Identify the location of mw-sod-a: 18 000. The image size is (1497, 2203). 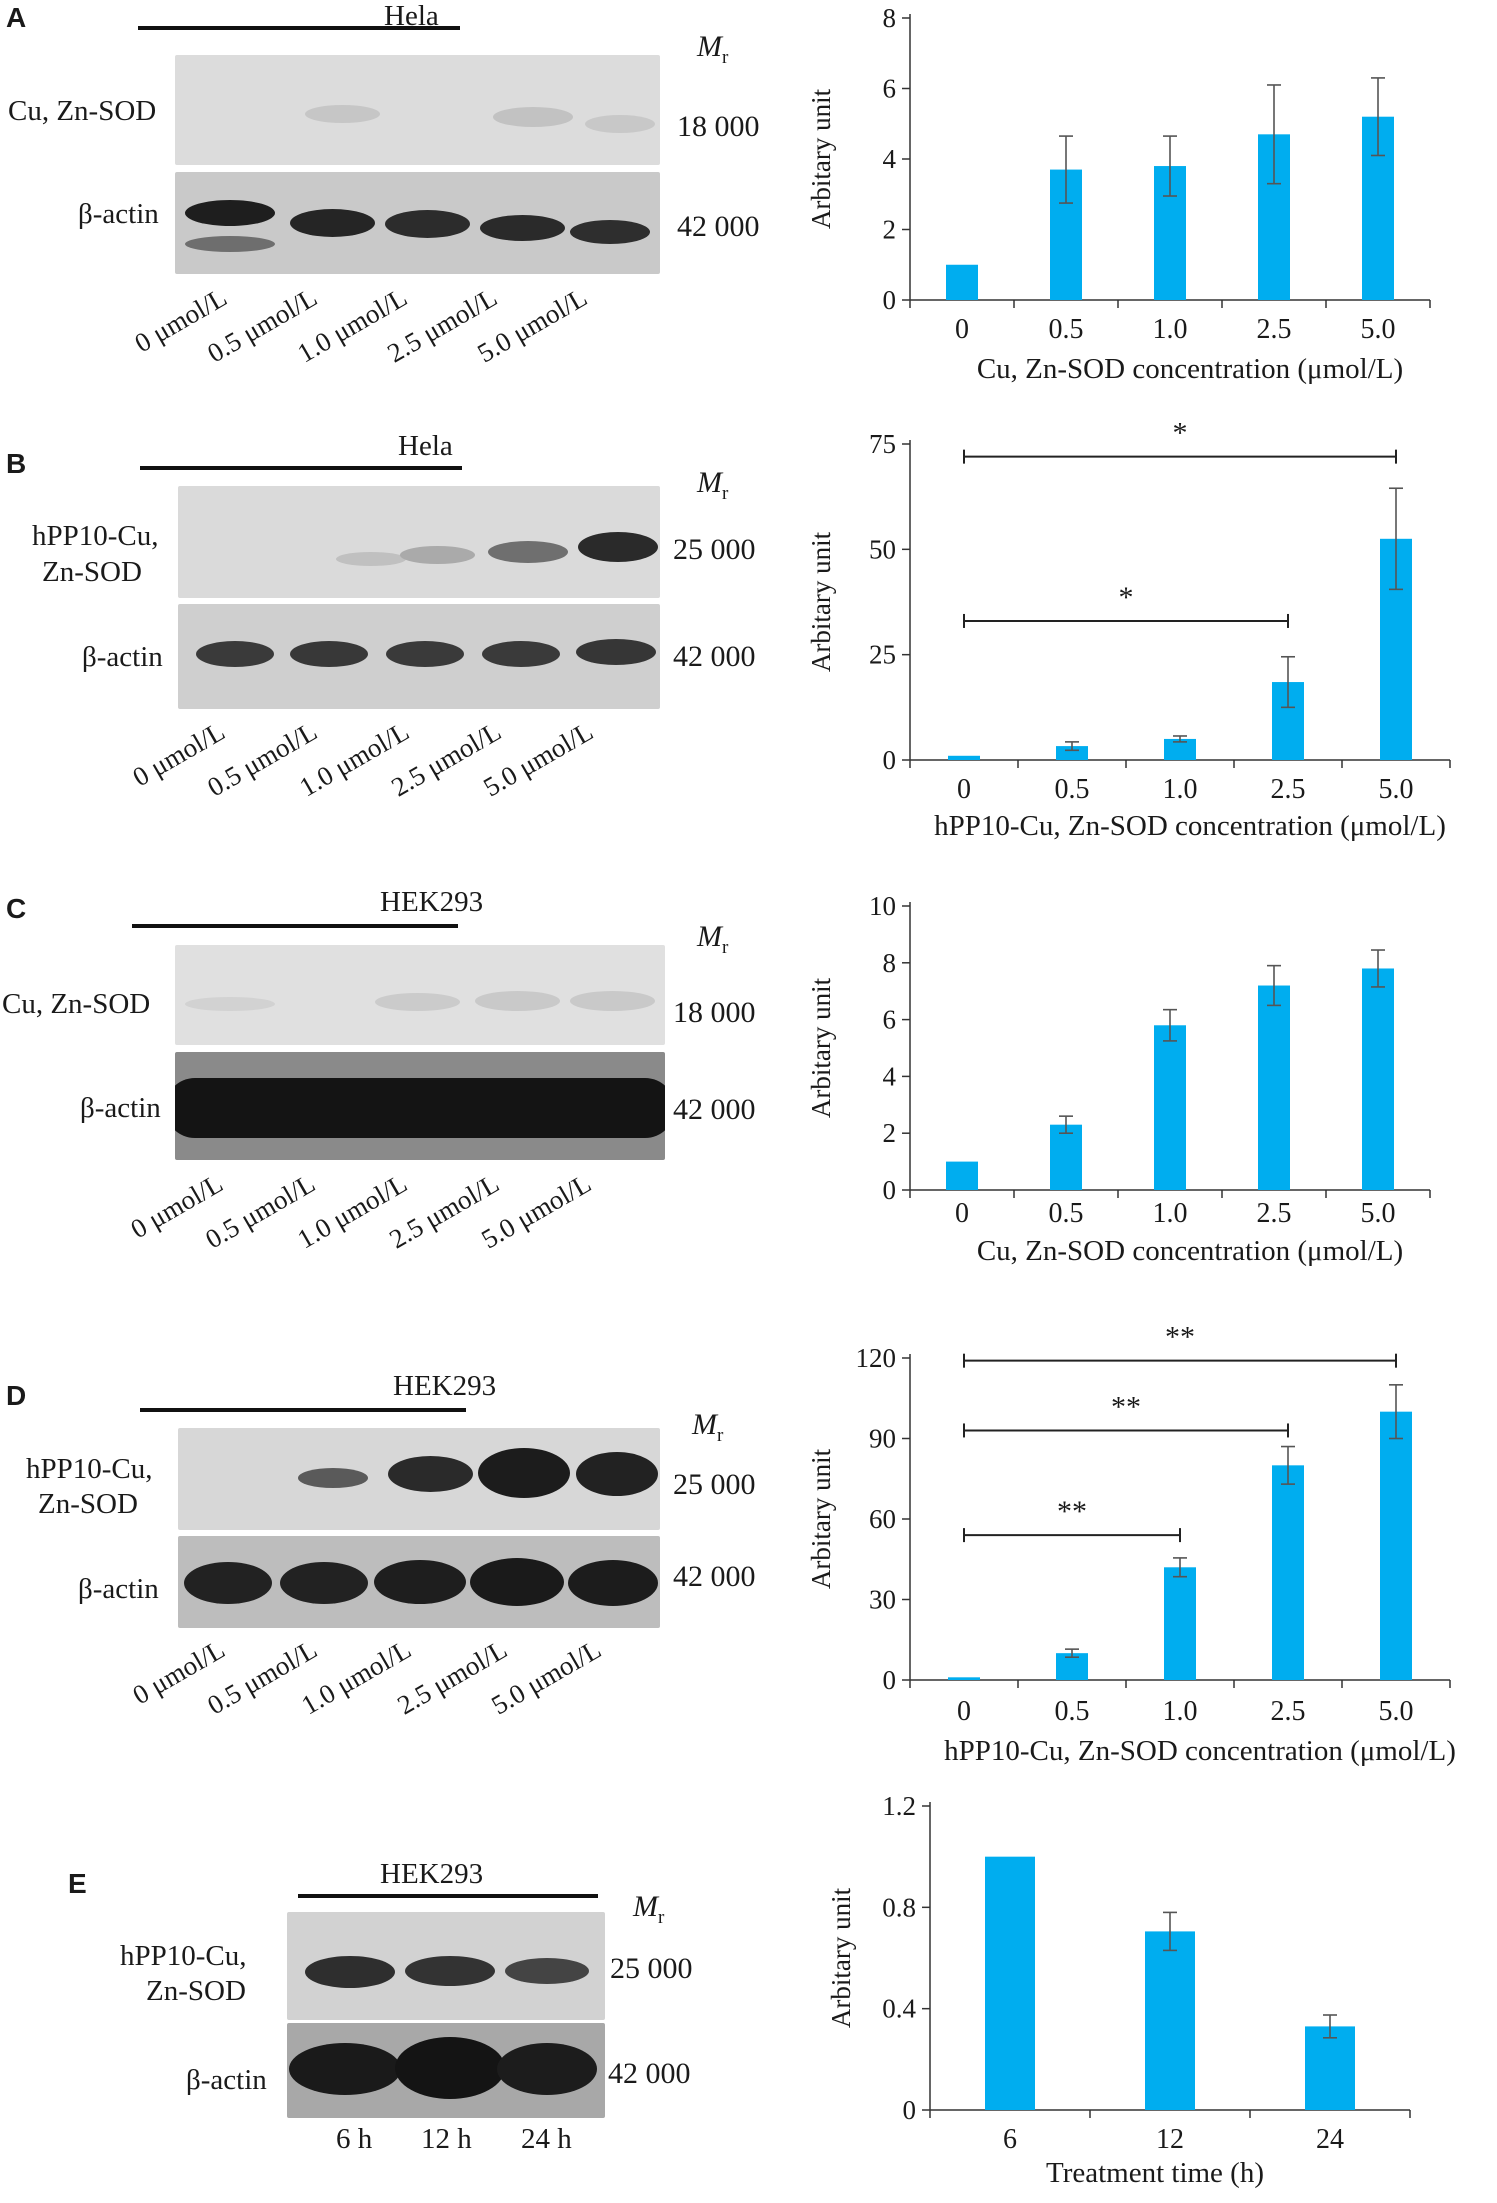
(718, 126).